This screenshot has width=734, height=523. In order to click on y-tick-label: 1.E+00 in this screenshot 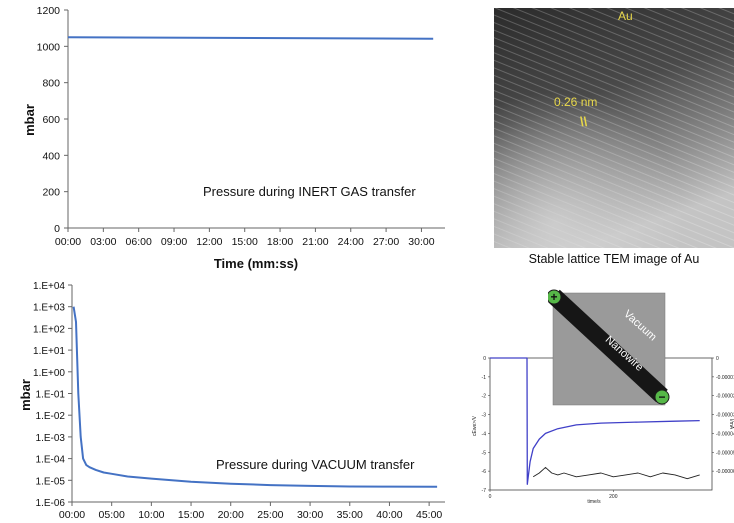, I will do `click(49, 373)`.